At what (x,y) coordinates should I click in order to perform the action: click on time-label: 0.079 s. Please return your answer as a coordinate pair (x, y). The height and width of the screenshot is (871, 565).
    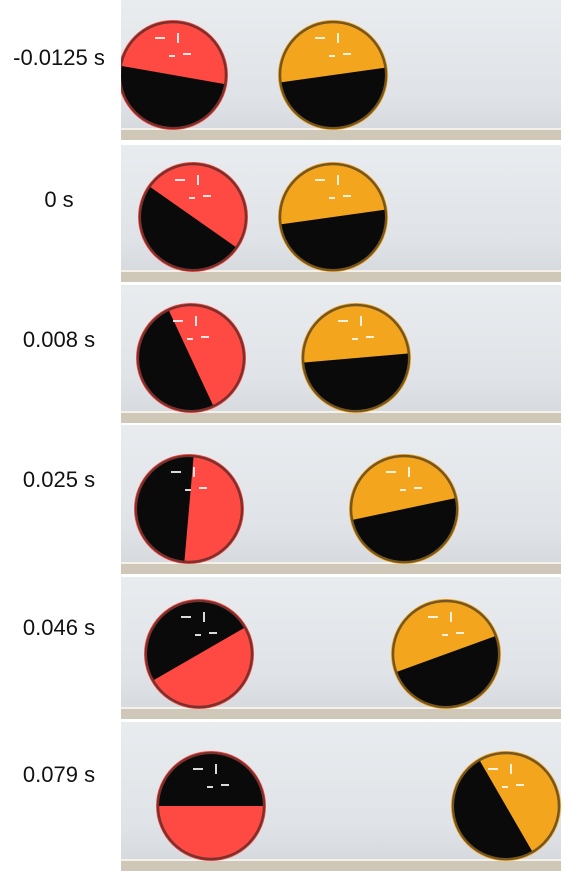
    Looking at the image, I should click on (59, 774).